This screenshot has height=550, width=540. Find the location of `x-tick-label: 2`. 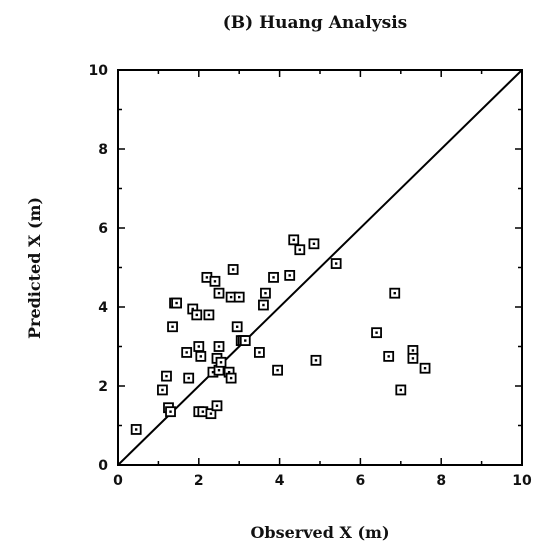

x-tick-label: 2 is located at coordinates (199, 481).